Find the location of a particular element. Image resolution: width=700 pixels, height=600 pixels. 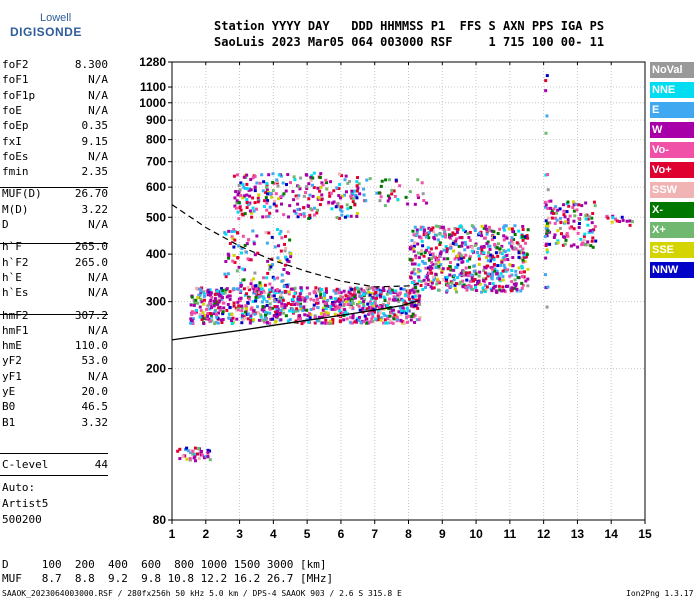

y-tick-label: 900 is located at coordinates (156, 120).